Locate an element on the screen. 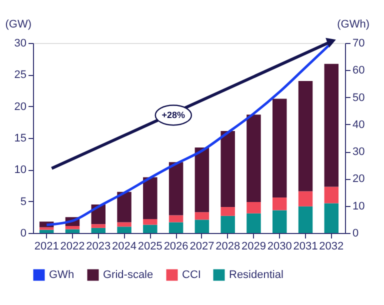  y-tick-label: 30 is located at coordinates (20, 44).